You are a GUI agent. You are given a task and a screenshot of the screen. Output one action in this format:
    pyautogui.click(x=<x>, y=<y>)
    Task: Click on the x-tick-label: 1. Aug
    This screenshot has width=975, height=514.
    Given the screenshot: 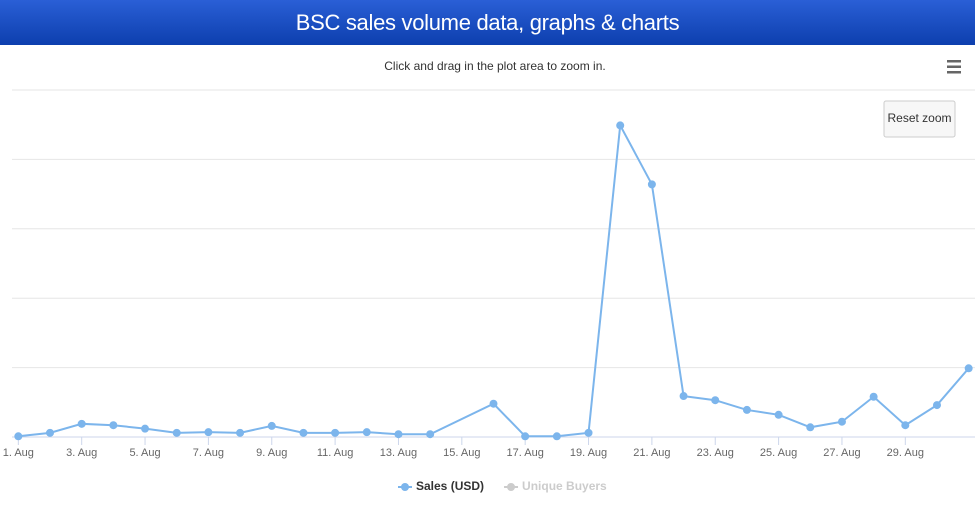 What is the action you would take?
    pyautogui.click(x=18, y=453)
    